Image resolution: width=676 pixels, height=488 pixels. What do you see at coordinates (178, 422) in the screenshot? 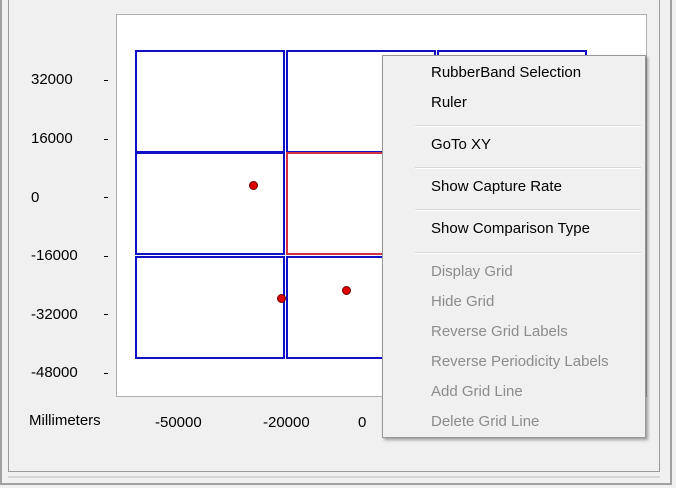
I see `x-tick-label: -50000` at bounding box center [178, 422].